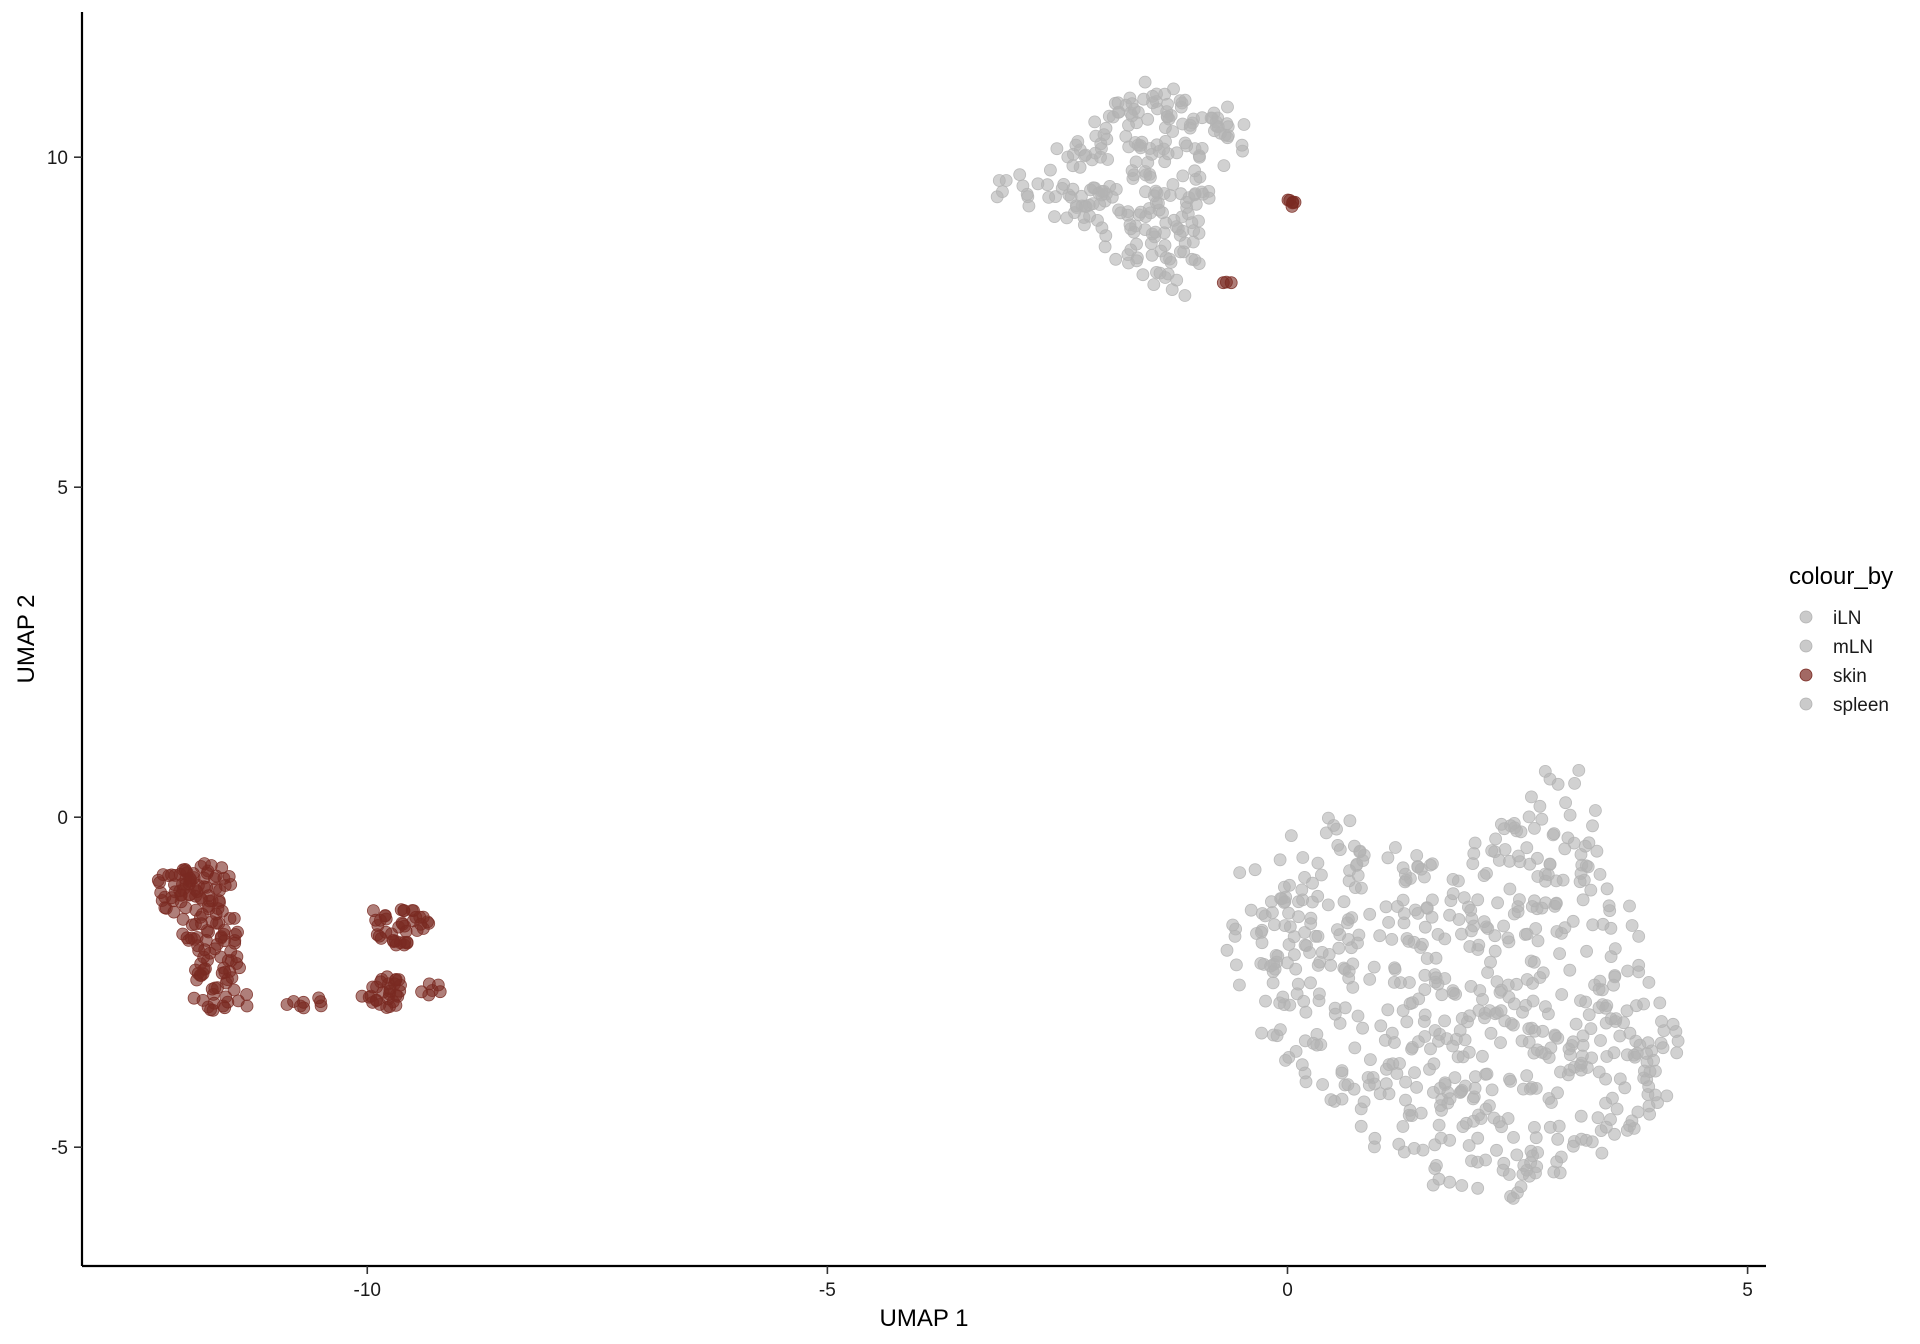 Image resolution: width=1920 pixels, height=1344 pixels. Describe the element at coordinates (26, 639) in the screenshot. I see `y-axis-title: UMAP 2` at that location.